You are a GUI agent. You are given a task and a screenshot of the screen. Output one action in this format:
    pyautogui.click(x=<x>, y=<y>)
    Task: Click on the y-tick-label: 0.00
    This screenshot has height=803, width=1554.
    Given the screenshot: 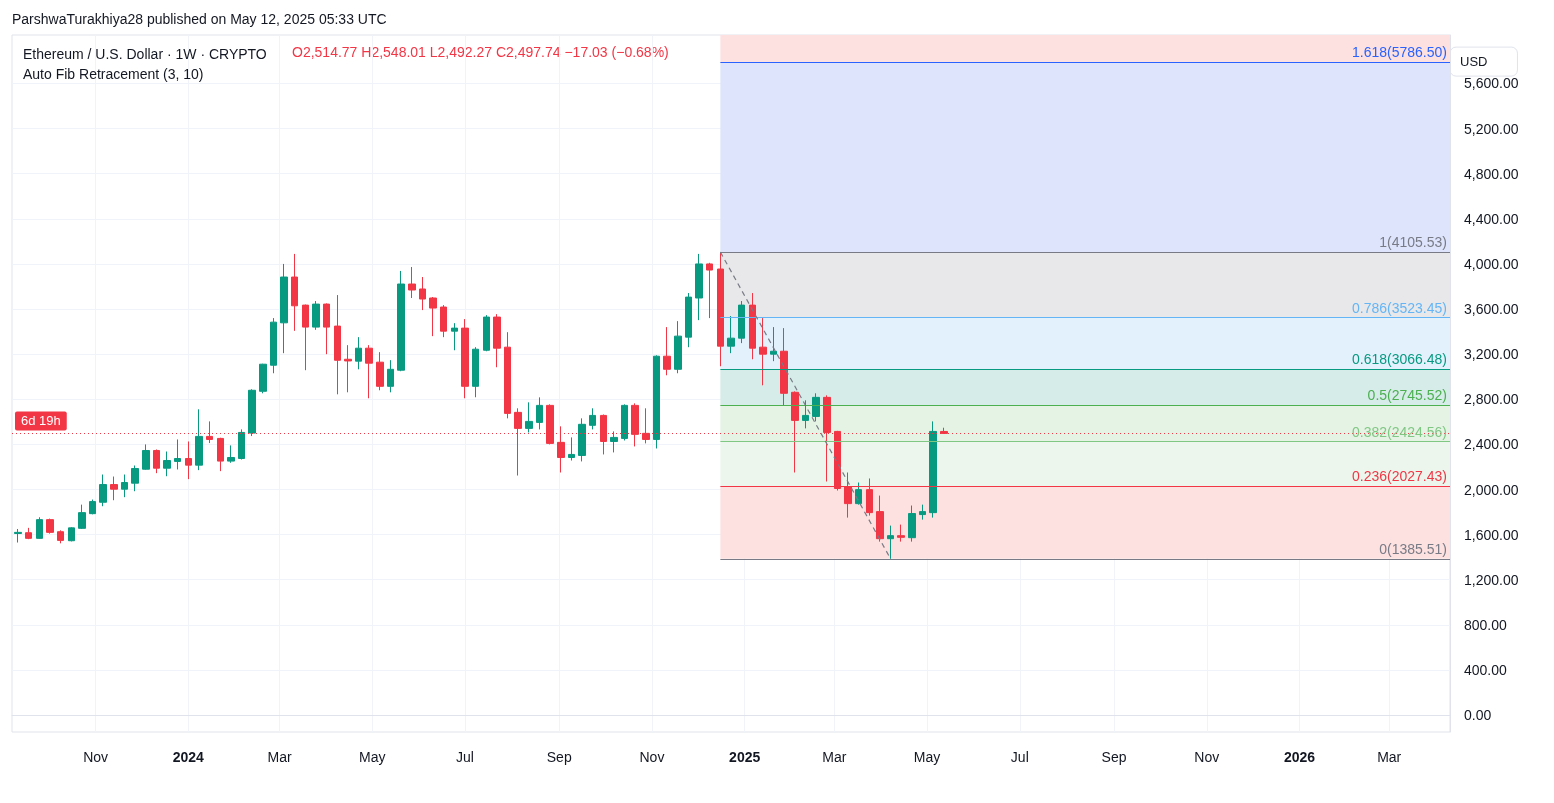 What is the action you would take?
    pyautogui.click(x=1478, y=715)
    